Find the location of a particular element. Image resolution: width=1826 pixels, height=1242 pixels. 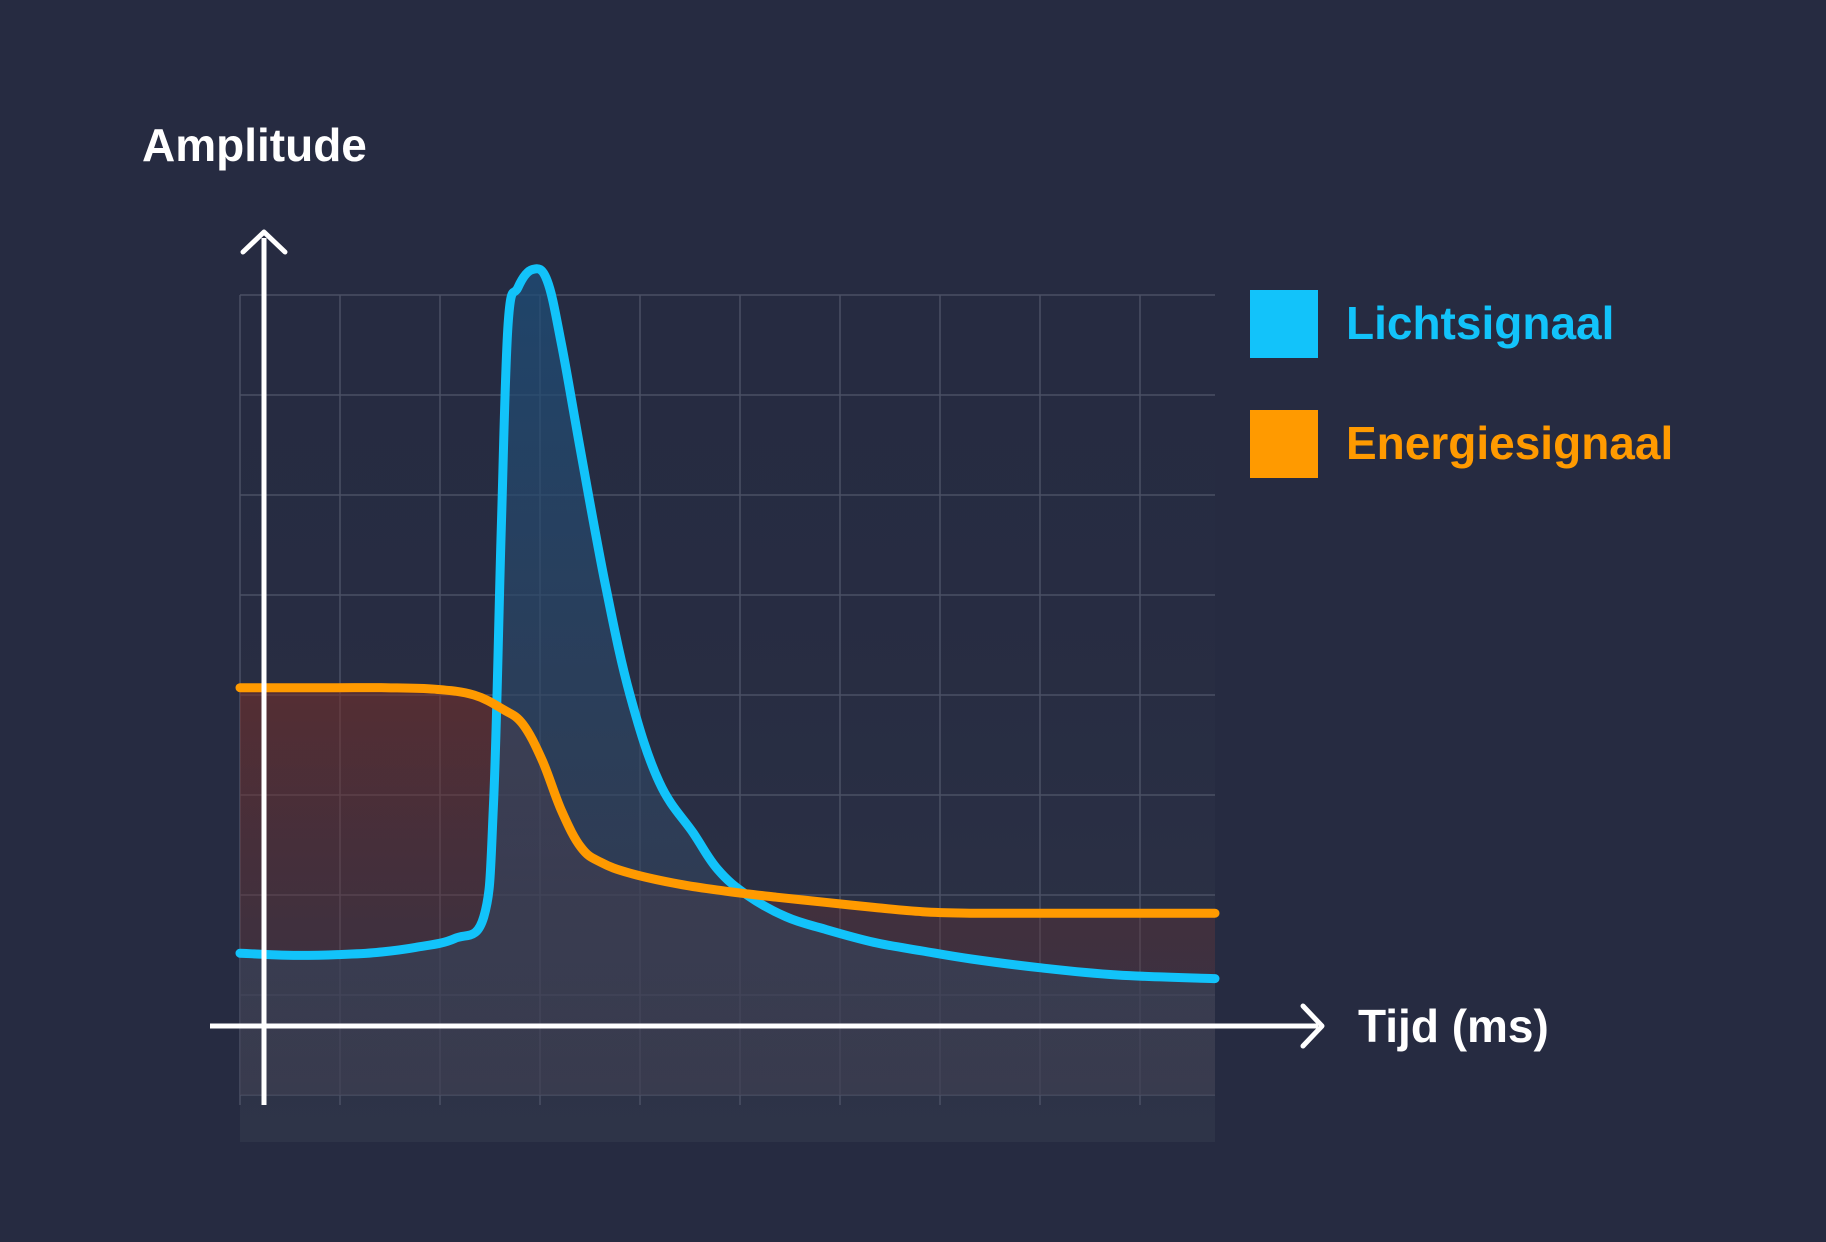

legend-label-lichtsignaal: Lichtsignaal is located at coordinates (1480, 323).